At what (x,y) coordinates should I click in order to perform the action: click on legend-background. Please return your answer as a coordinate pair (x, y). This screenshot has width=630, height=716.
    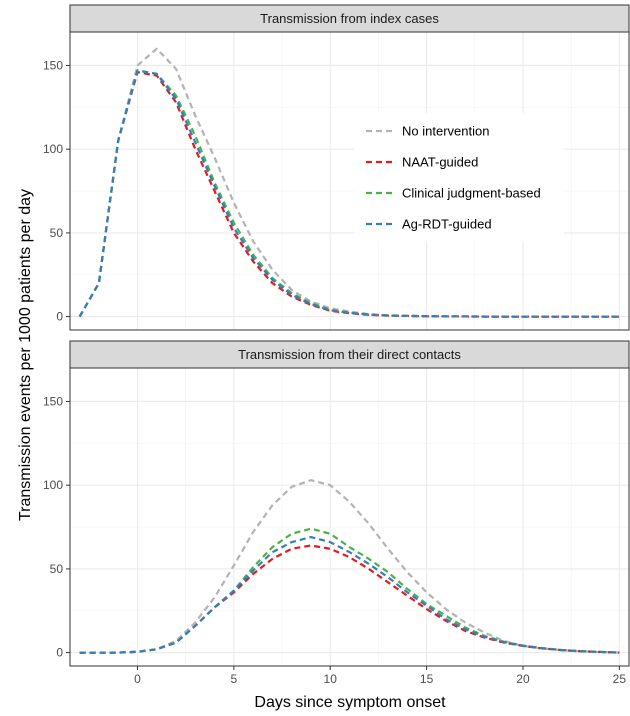
    Looking at the image, I should click on (459, 177).